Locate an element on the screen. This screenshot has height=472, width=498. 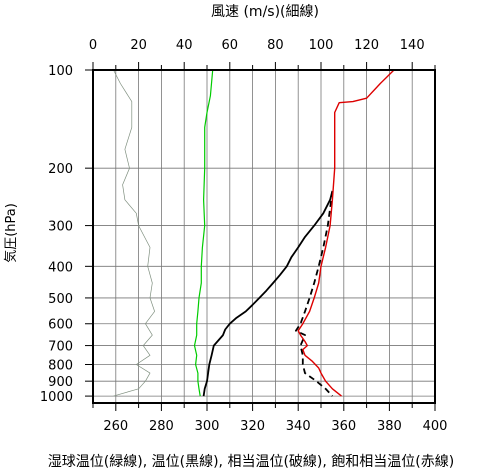
bottom-tick-label: 320 is located at coordinates (252, 426).